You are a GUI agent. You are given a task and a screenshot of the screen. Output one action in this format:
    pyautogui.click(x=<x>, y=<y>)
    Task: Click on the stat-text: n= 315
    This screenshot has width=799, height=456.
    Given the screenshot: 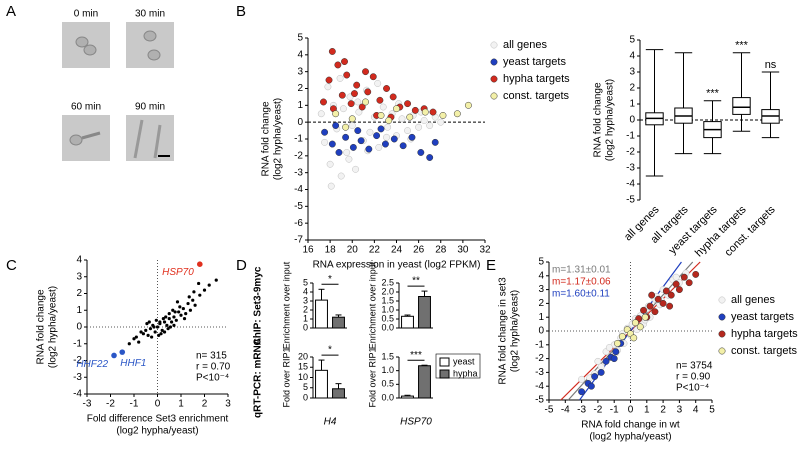 What is the action you would take?
    pyautogui.click(x=211, y=356)
    